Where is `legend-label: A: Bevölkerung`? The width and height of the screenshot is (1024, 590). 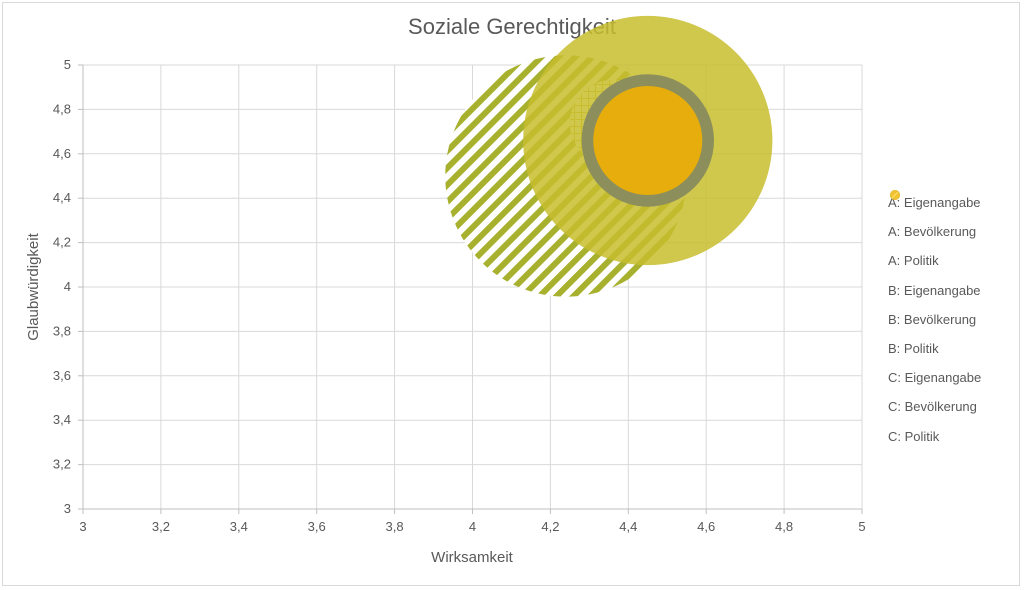 legend-label: A: Bevölkerung is located at coordinates (932, 232).